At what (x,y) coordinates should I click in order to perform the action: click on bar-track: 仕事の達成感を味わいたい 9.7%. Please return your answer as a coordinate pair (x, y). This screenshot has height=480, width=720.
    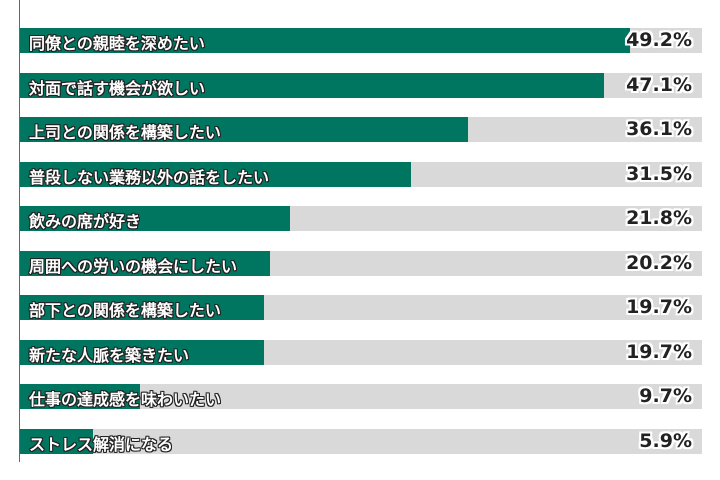
    Looking at the image, I should click on (361, 396).